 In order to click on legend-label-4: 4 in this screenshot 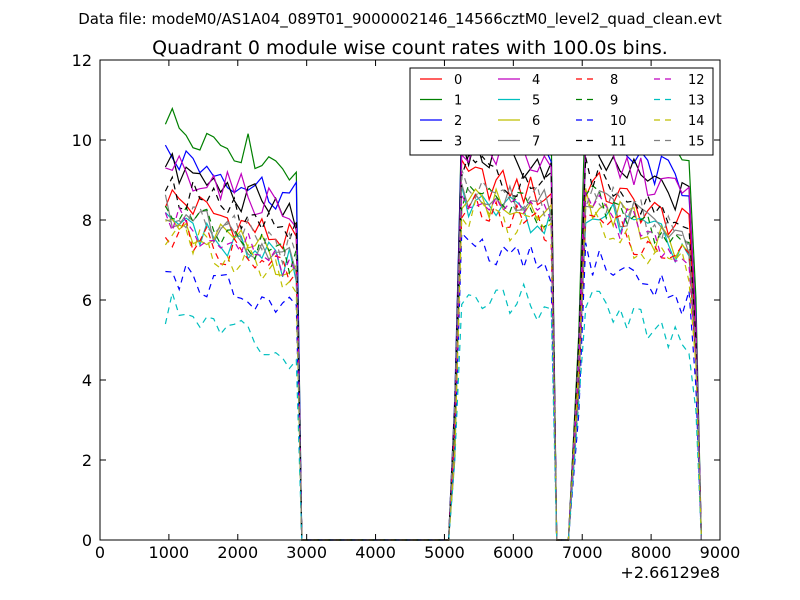, I will do `click(536, 80)`.